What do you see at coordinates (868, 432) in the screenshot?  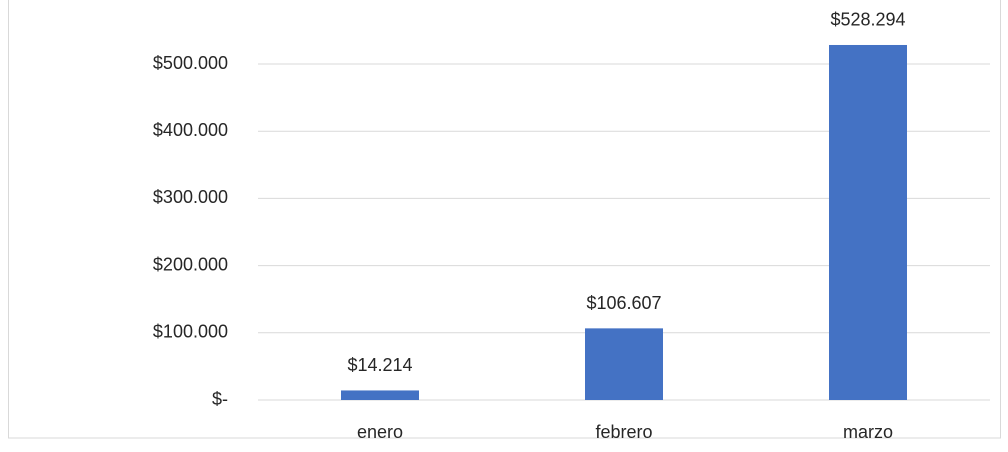 I see `x-tick-label: marzo` at bounding box center [868, 432].